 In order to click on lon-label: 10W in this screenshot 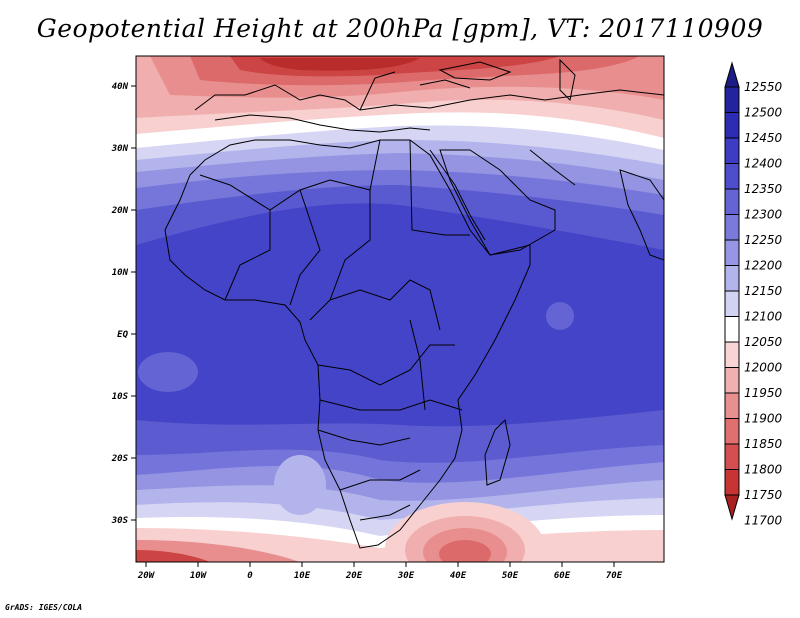, I will do `click(199, 576)`.